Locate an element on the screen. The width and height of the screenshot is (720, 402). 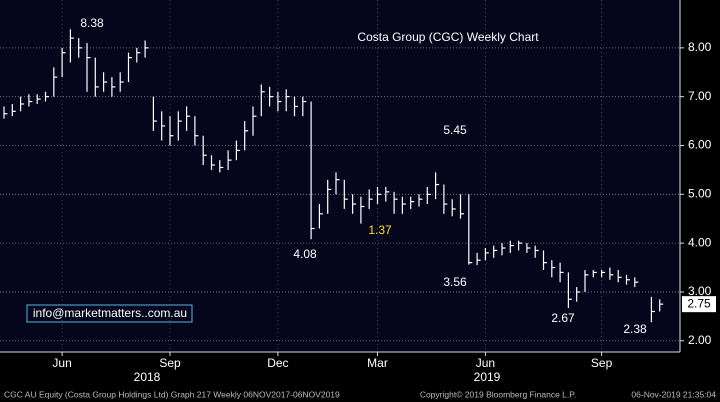
annotation: 5.45 is located at coordinates (455, 130).